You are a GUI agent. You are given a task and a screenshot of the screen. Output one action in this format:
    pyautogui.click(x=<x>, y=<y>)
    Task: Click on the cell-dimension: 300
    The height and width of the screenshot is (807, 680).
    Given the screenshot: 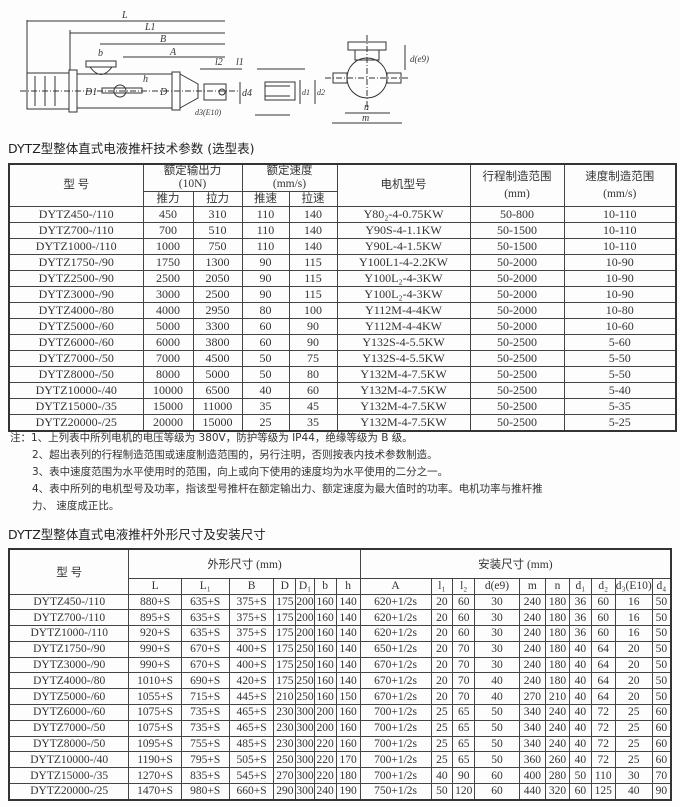 What is the action you would take?
    pyautogui.click(x=305, y=744)
    